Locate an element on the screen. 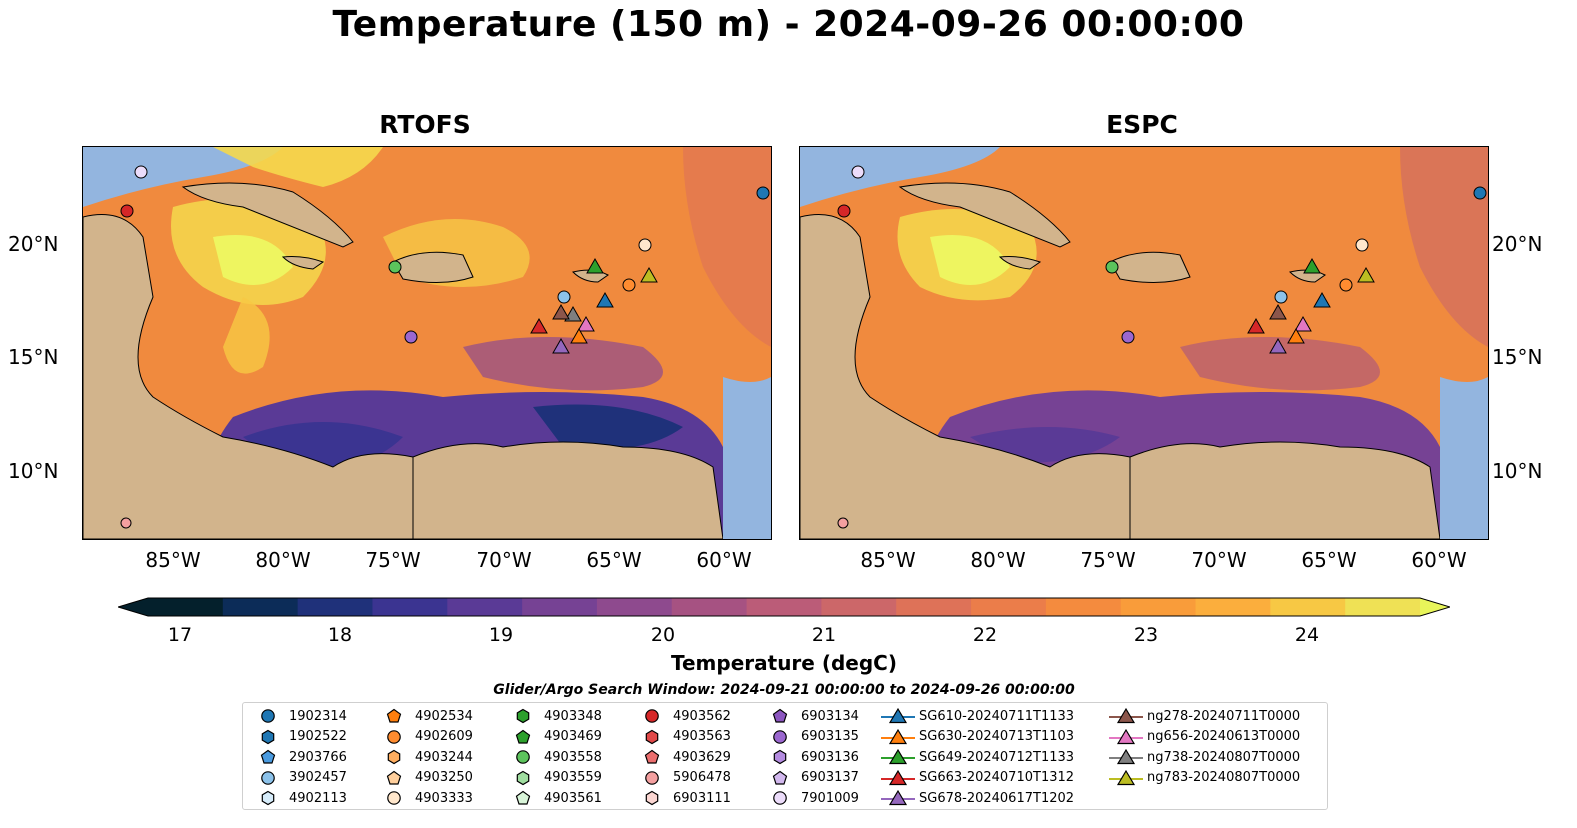 This screenshot has width=1577, height=828. legend-item: 4903561 is located at coordinates (553, 798).